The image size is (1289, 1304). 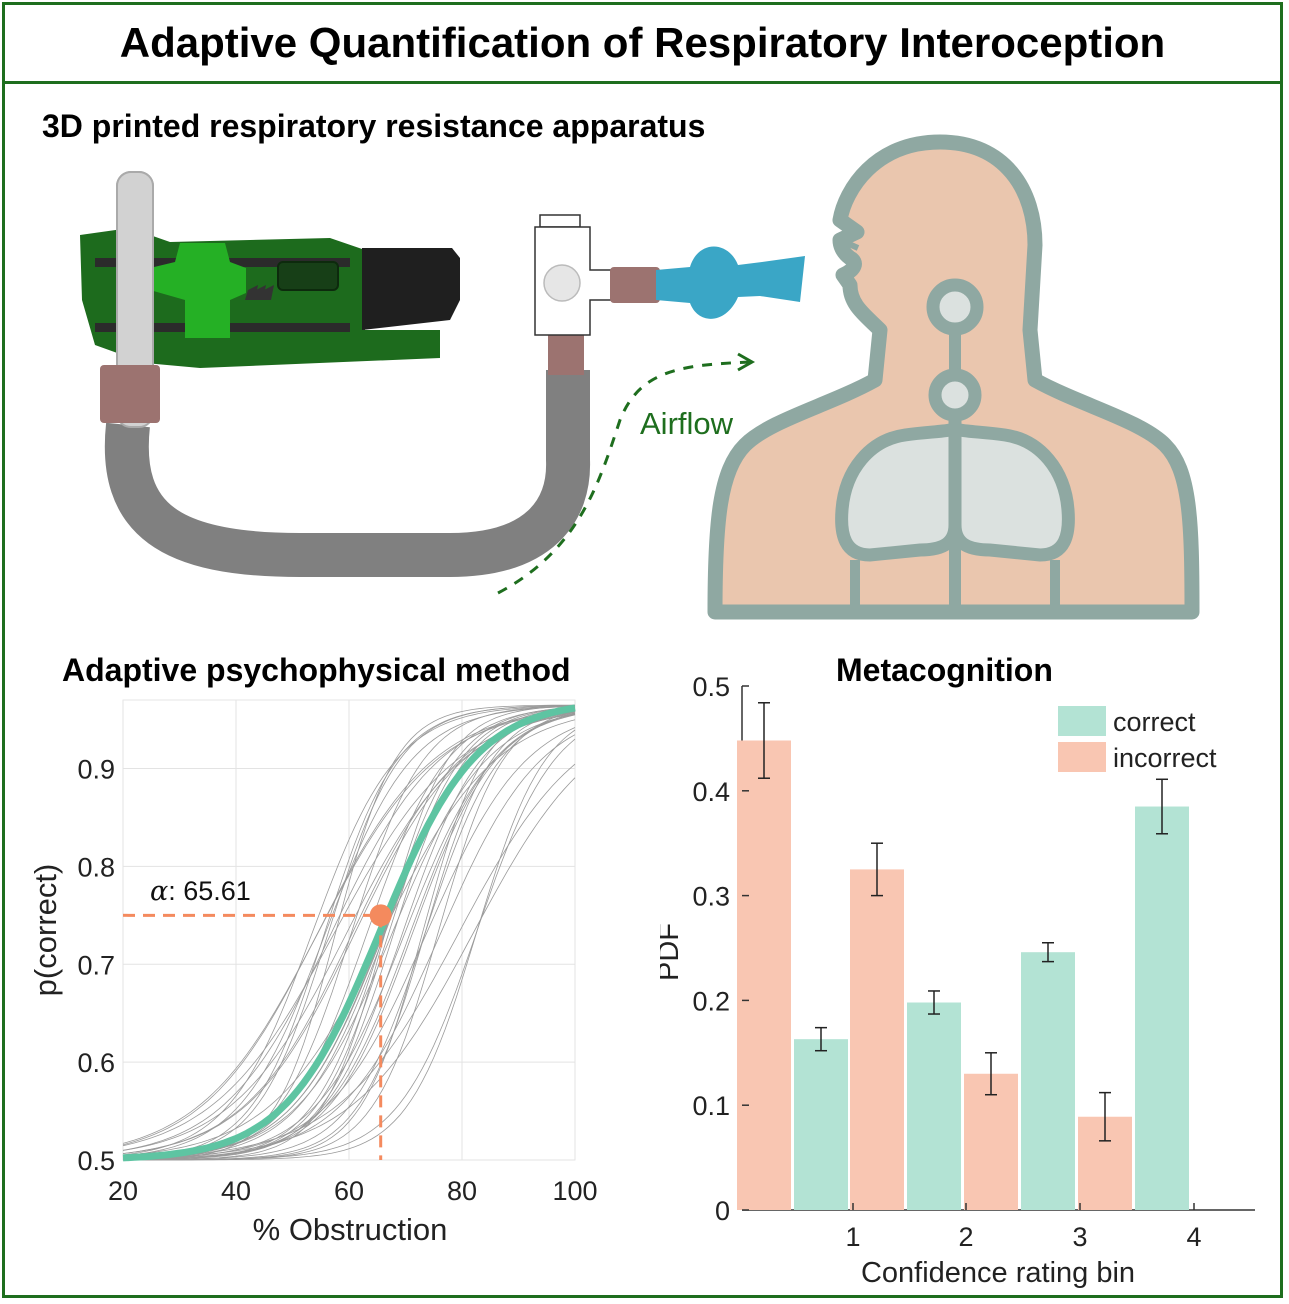 I want to click on x-tick-label: 1, so click(x=852, y=1237).